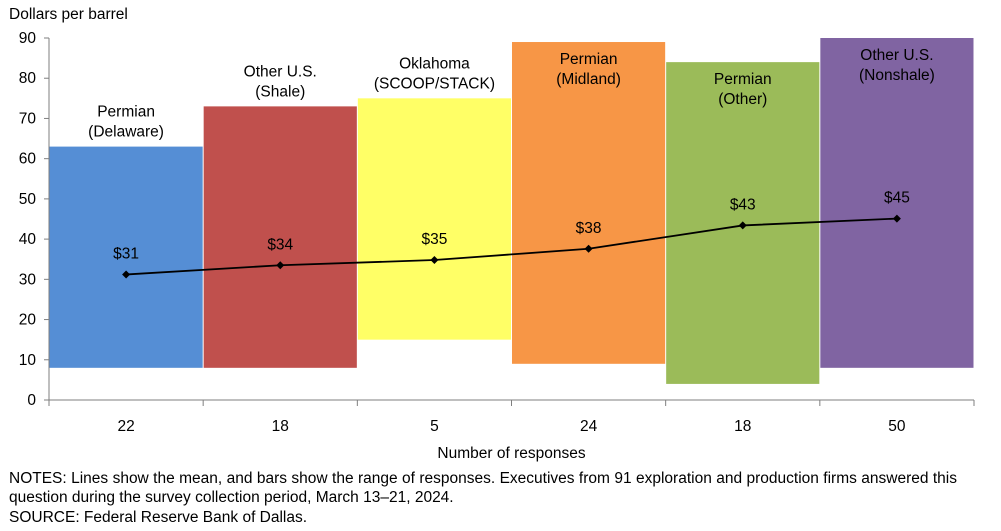 Image resolution: width=1001 pixels, height=531 pixels. I want to click on bar-category-label: (Midland), so click(588, 79).